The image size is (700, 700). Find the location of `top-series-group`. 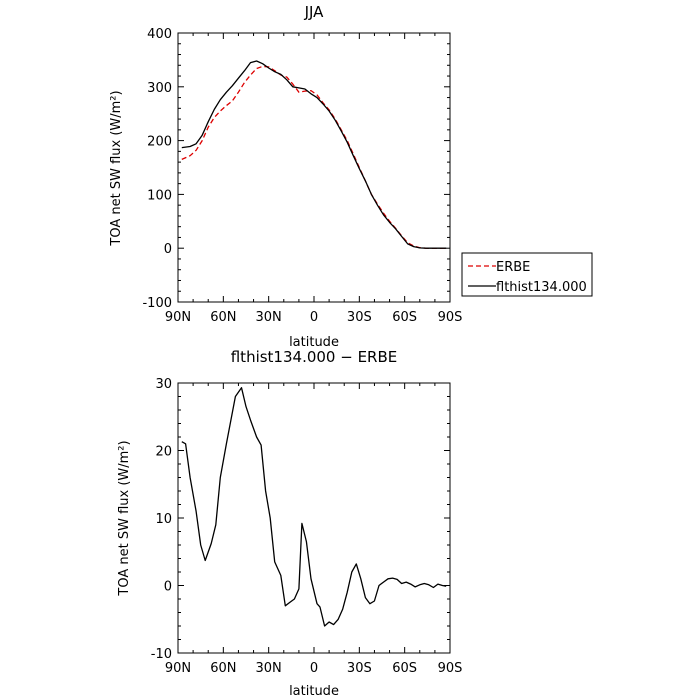

top-series-group is located at coordinates (314, 154).